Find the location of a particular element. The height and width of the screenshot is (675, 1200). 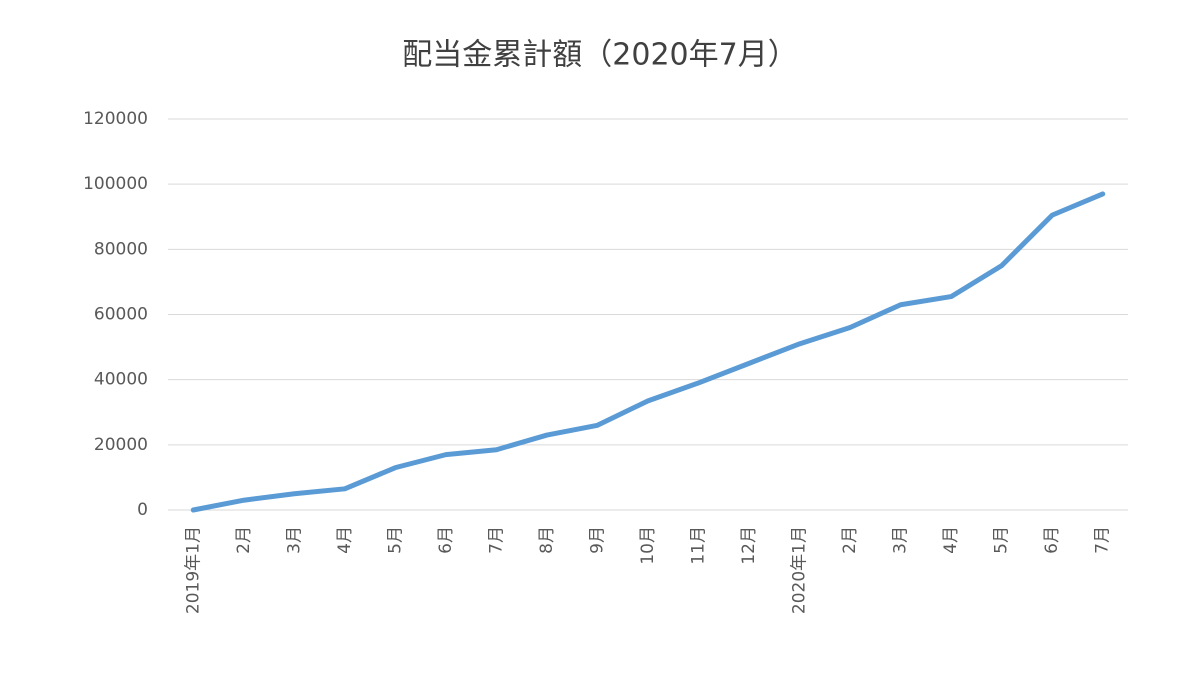

y-tick-label: 40000 is located at coordinates (121, 380).